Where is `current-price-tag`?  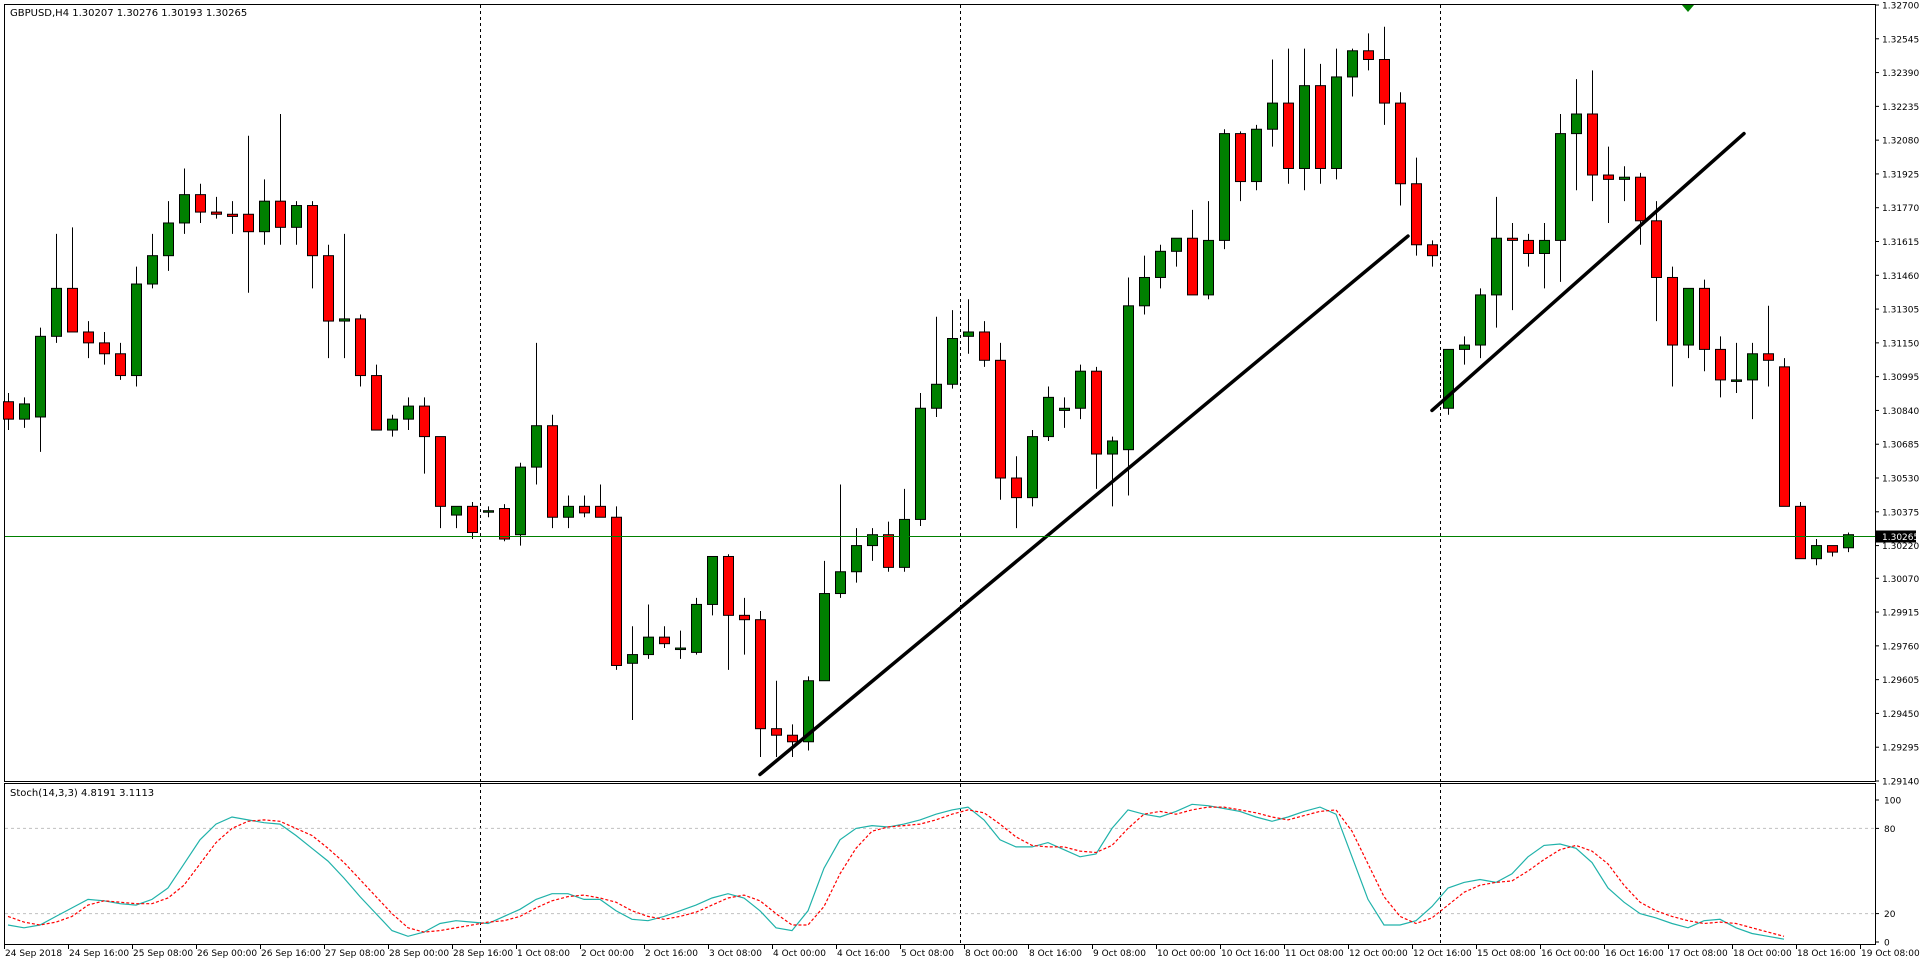
current-price-tag is located at coordinates (1896, 536).